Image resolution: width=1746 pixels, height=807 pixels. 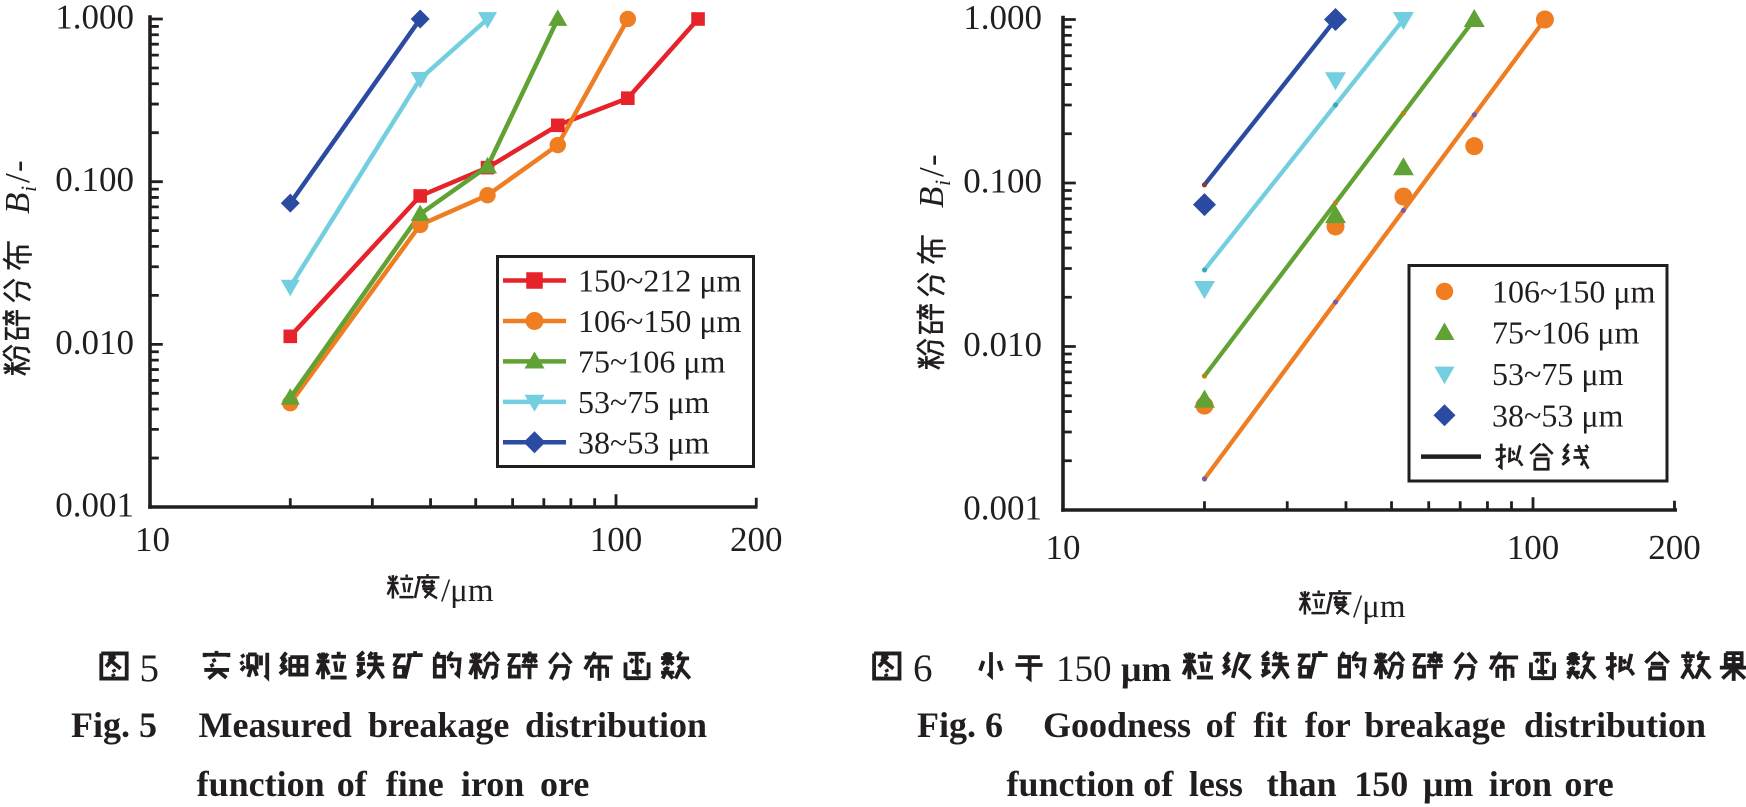 What do you see at coordinates (1216, 784) in the screenshot?
I see `svg-text: less` at bounding box center [1216, 784].